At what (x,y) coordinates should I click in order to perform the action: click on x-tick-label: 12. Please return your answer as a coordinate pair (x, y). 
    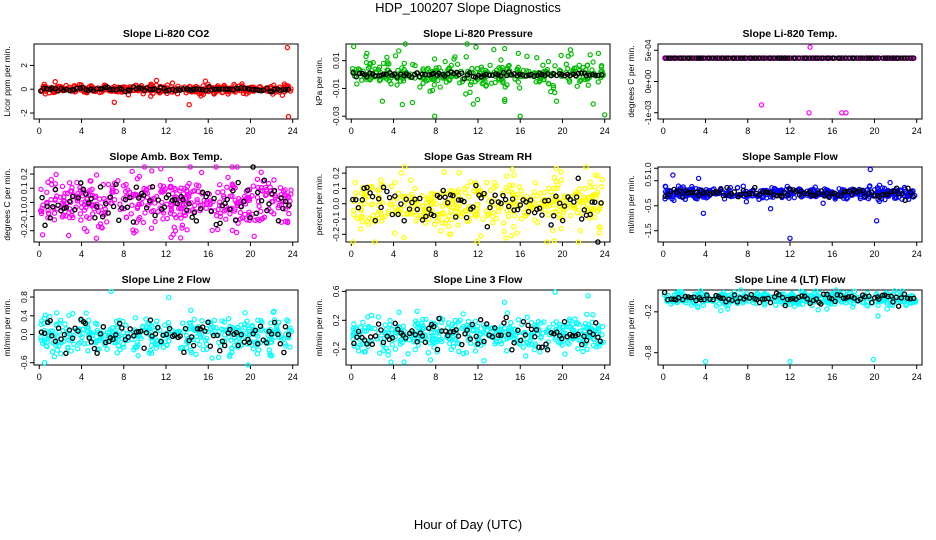
    Looking at the image, I should click on (478, 254).